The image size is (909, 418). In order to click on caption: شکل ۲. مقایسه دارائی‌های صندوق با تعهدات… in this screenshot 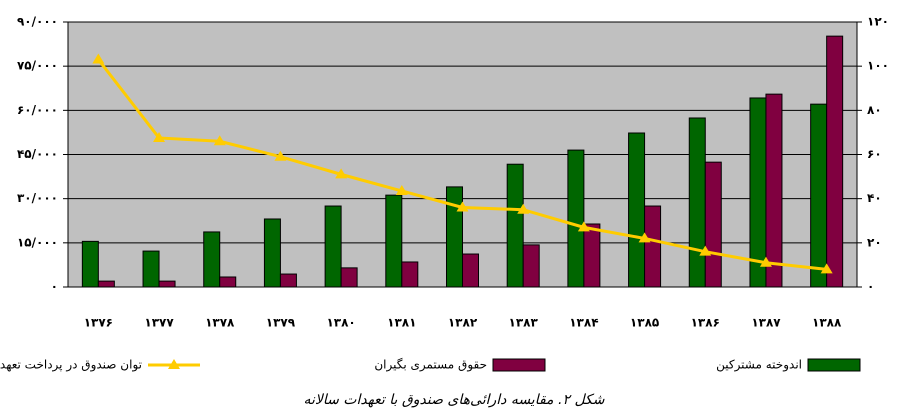, I will do `click(453, 400)`.